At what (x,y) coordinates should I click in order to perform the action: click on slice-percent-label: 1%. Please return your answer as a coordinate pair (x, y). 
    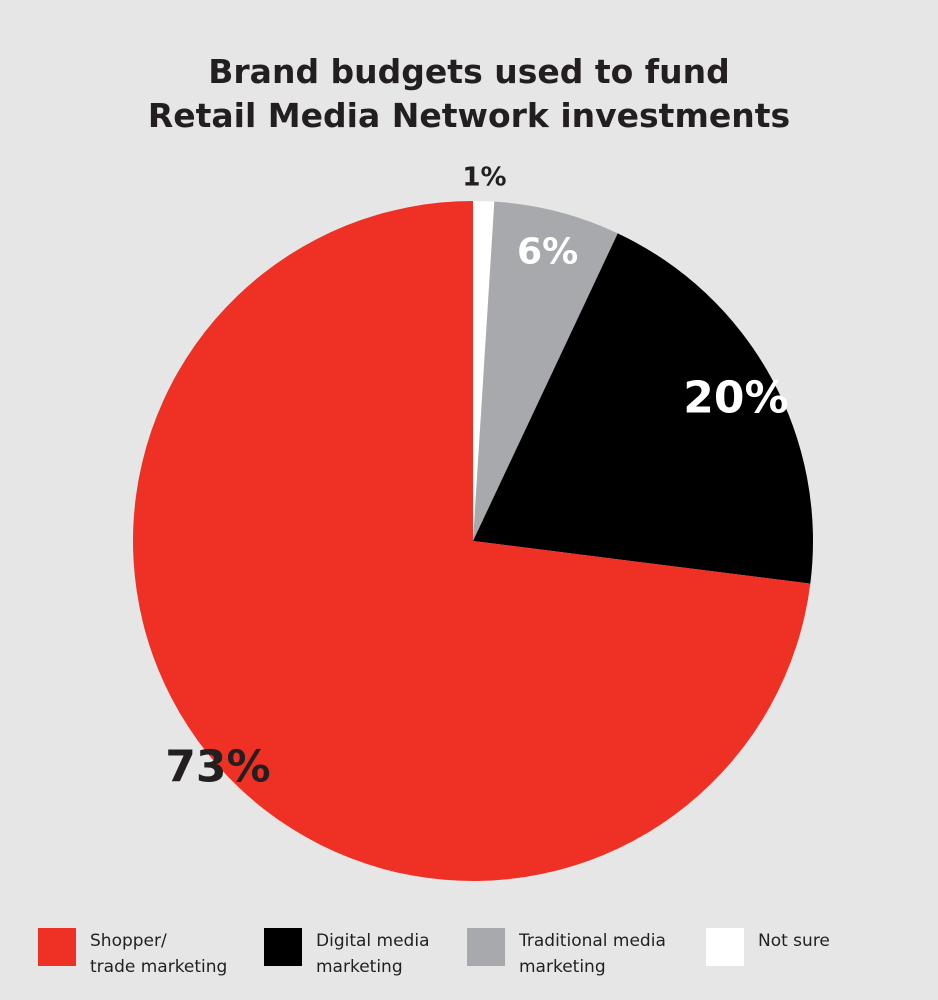
    Looking at the image, I should click on (484, 178).